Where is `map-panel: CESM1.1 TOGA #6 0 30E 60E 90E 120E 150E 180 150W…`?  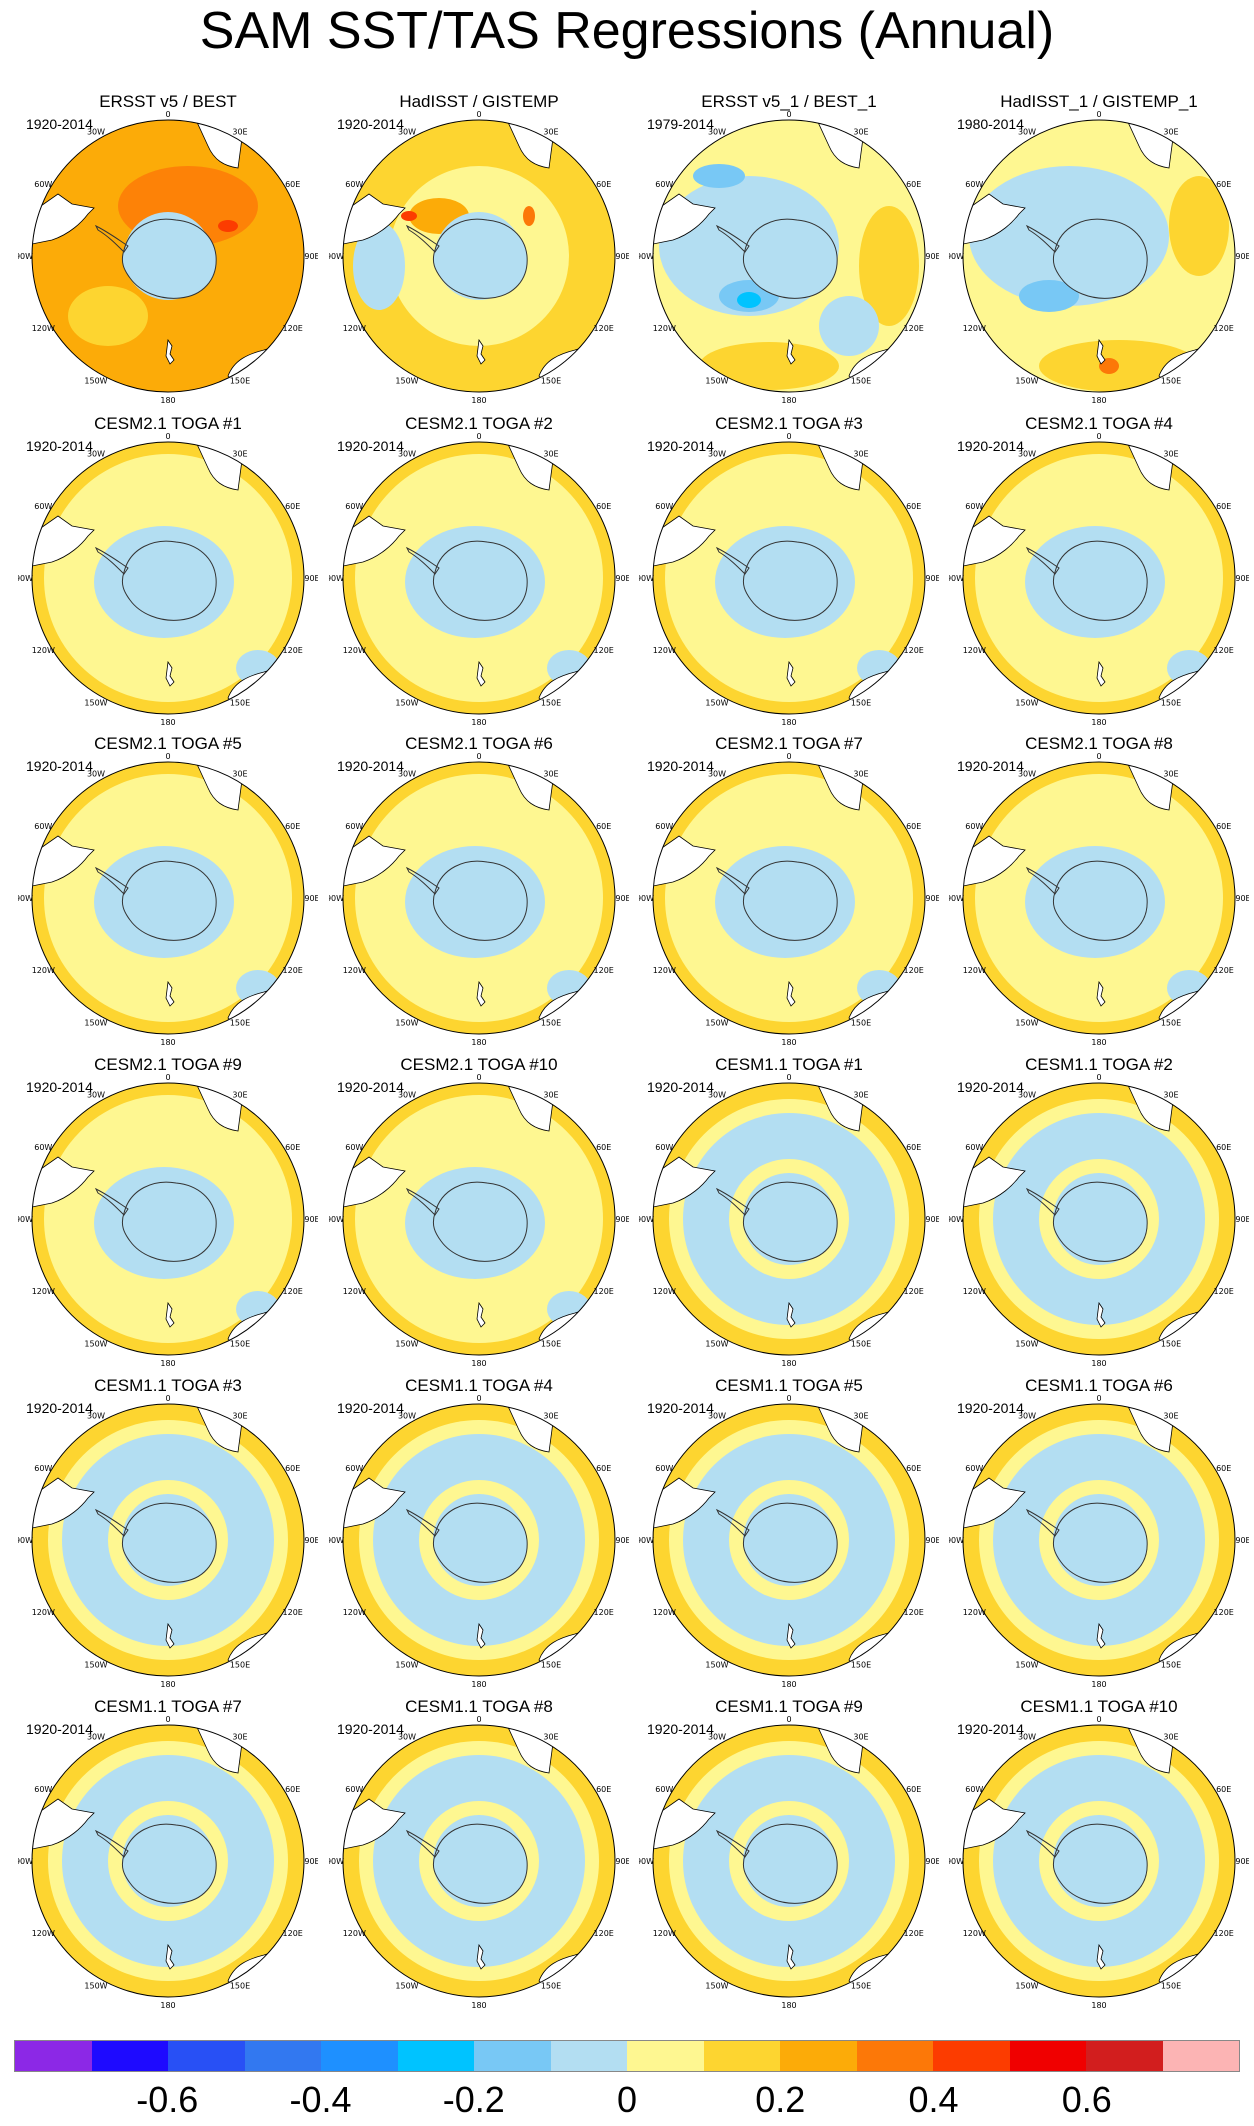
map-panel: CESM1.1 TOGA #6 0 30E 60E 90E 120E 150E 180 150W… is located at coordinates (1099, 1532).